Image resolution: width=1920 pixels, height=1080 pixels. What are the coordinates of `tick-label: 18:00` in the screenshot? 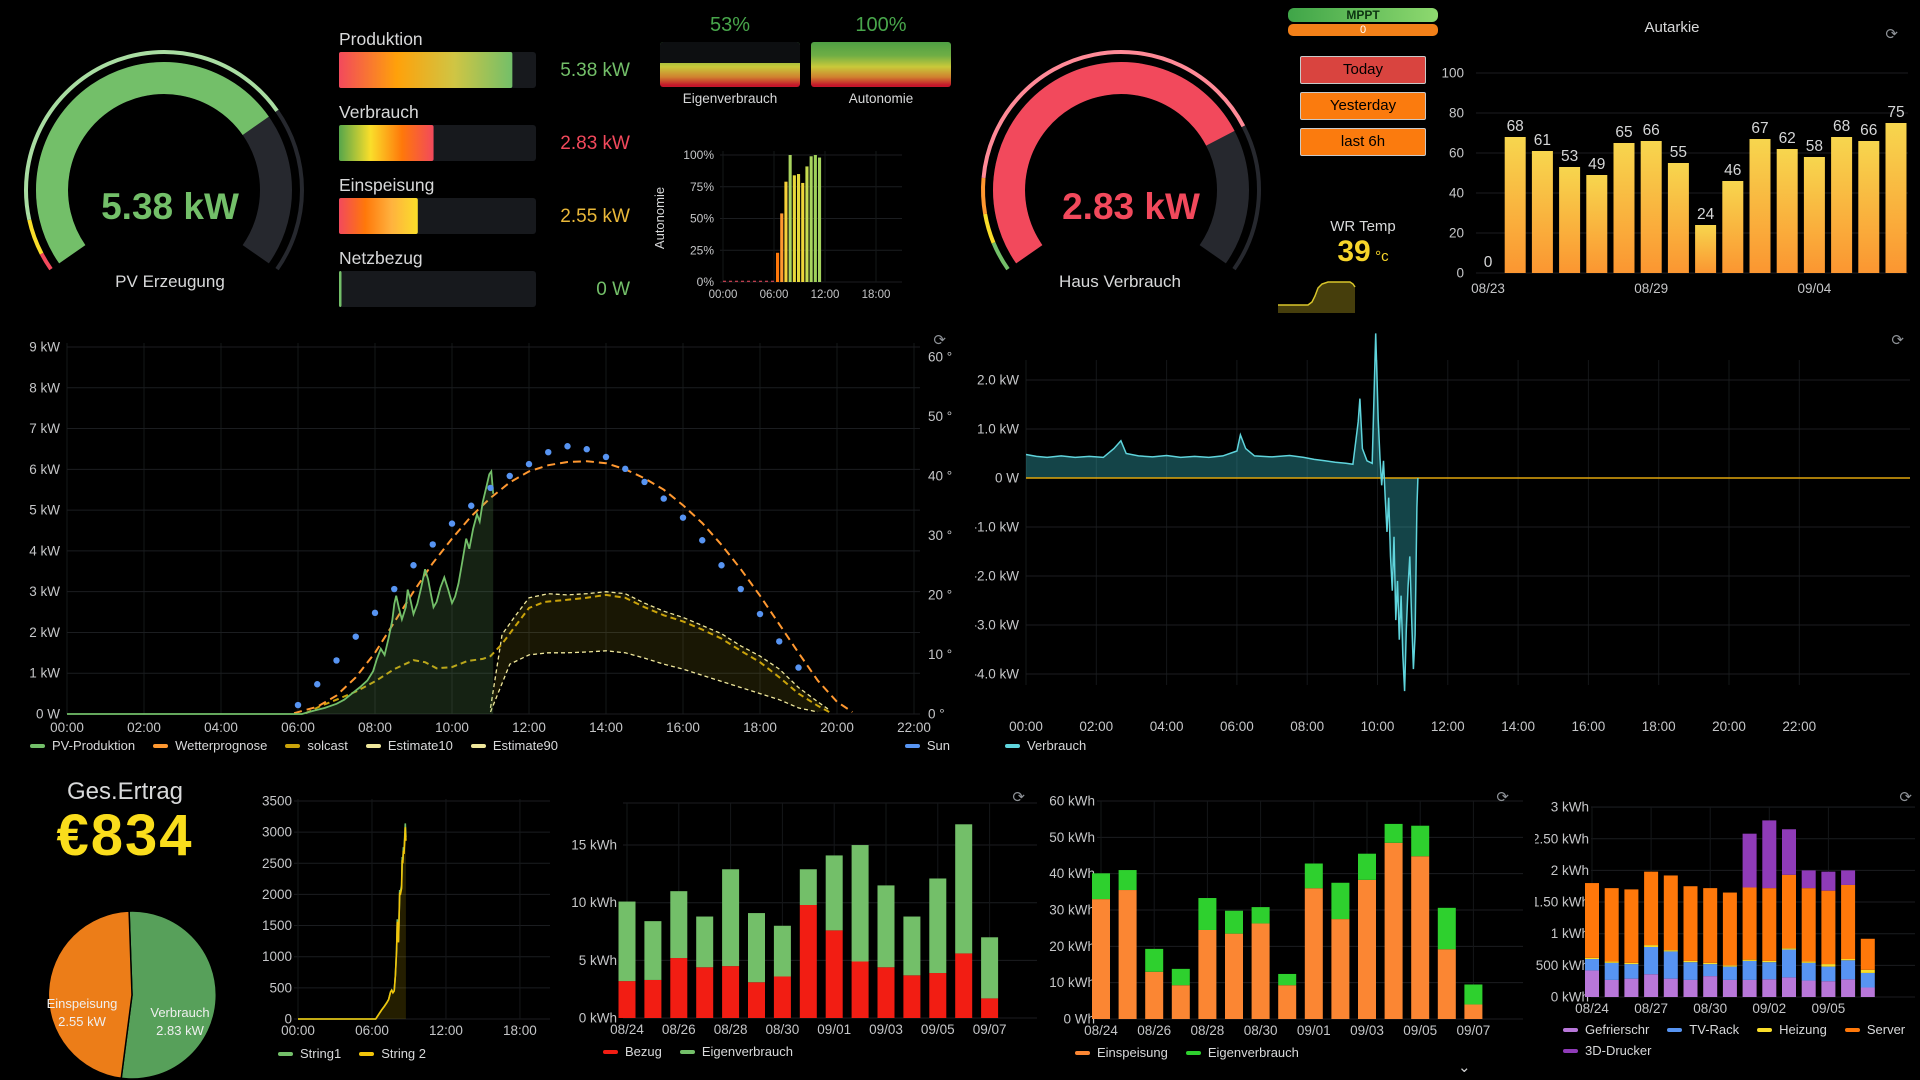 It's located at (520, 1030).